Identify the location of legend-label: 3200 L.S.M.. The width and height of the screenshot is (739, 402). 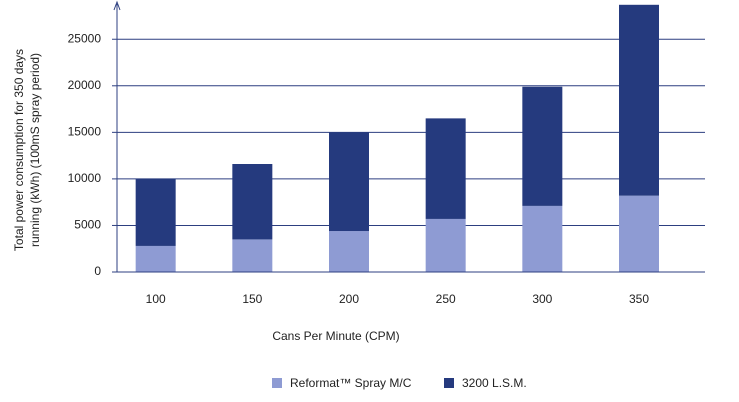
(494, 383).